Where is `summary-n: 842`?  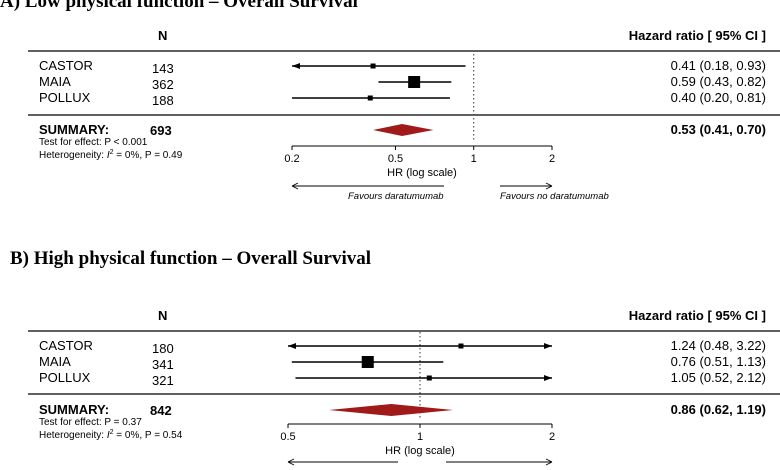
summary-n: 842 is located at coordinates (161, 410).